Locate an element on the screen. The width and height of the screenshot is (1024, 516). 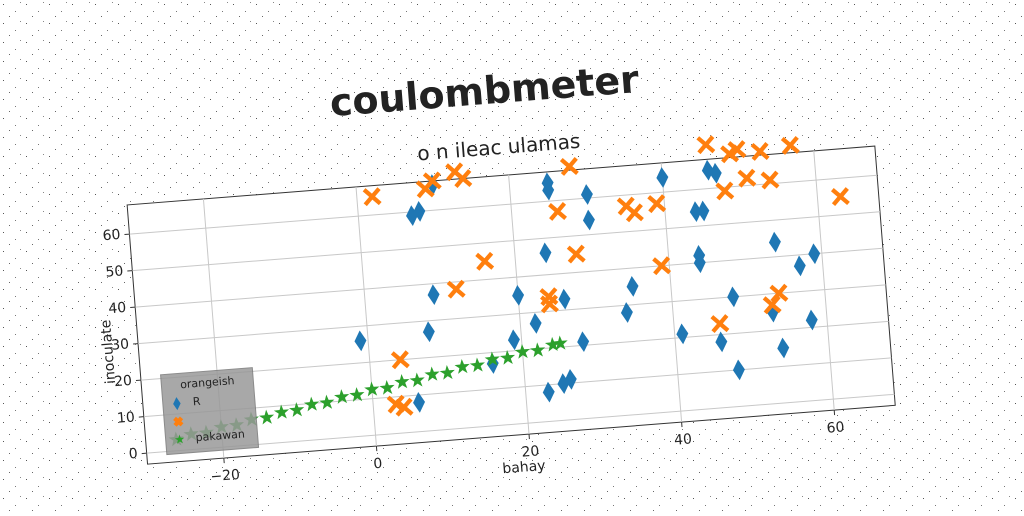
y-tick-label: 30 is located at coordinates (120, 344).